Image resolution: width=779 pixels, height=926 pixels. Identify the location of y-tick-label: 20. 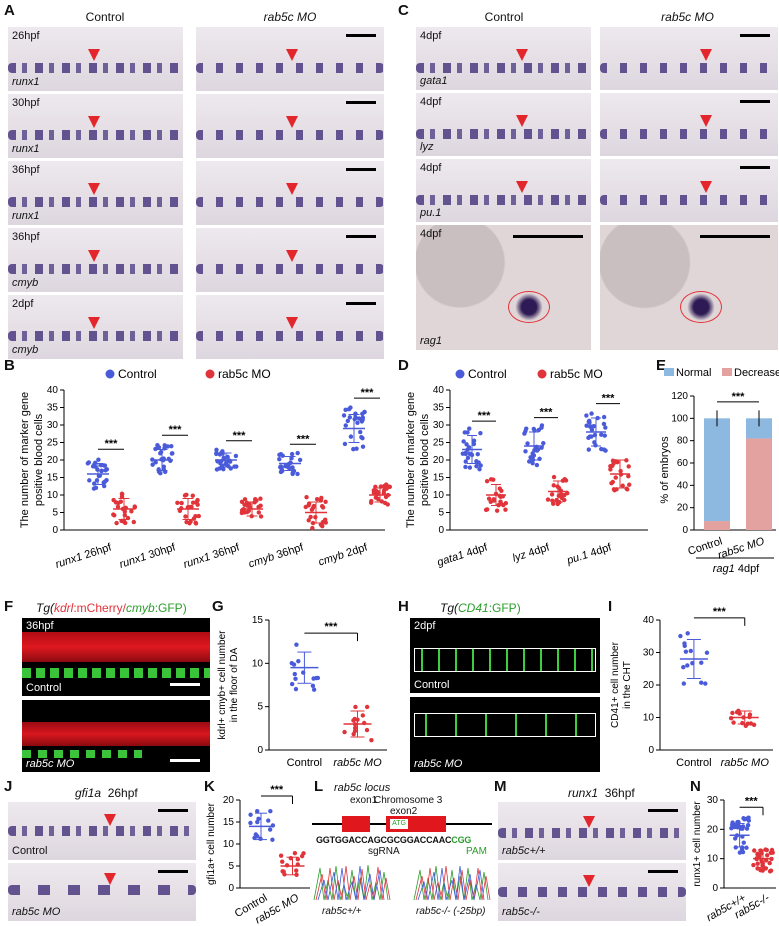
(713, 829).